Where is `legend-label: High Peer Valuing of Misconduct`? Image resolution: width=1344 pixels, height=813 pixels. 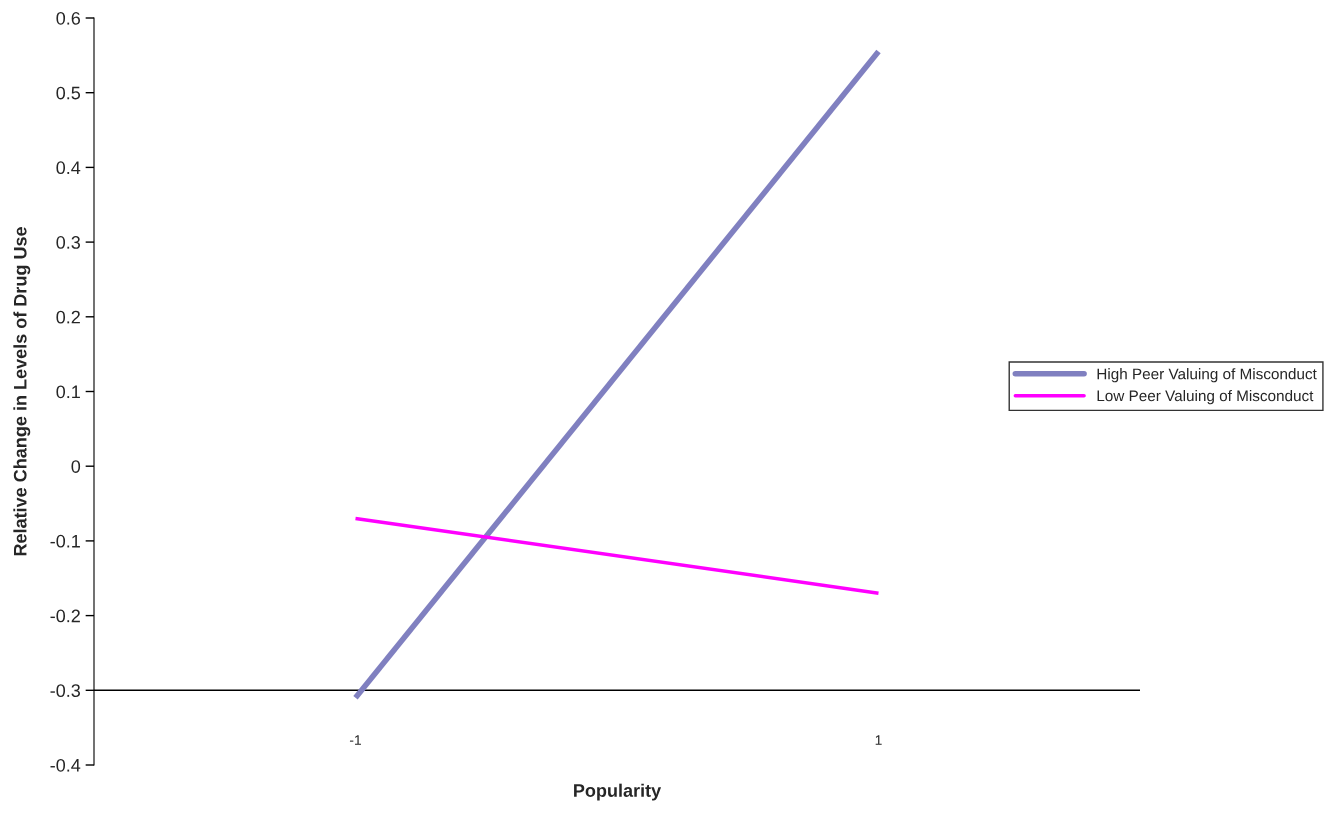 legend-label: High Peer Valuing of Misconduct is located at coordinates (1207, 375).